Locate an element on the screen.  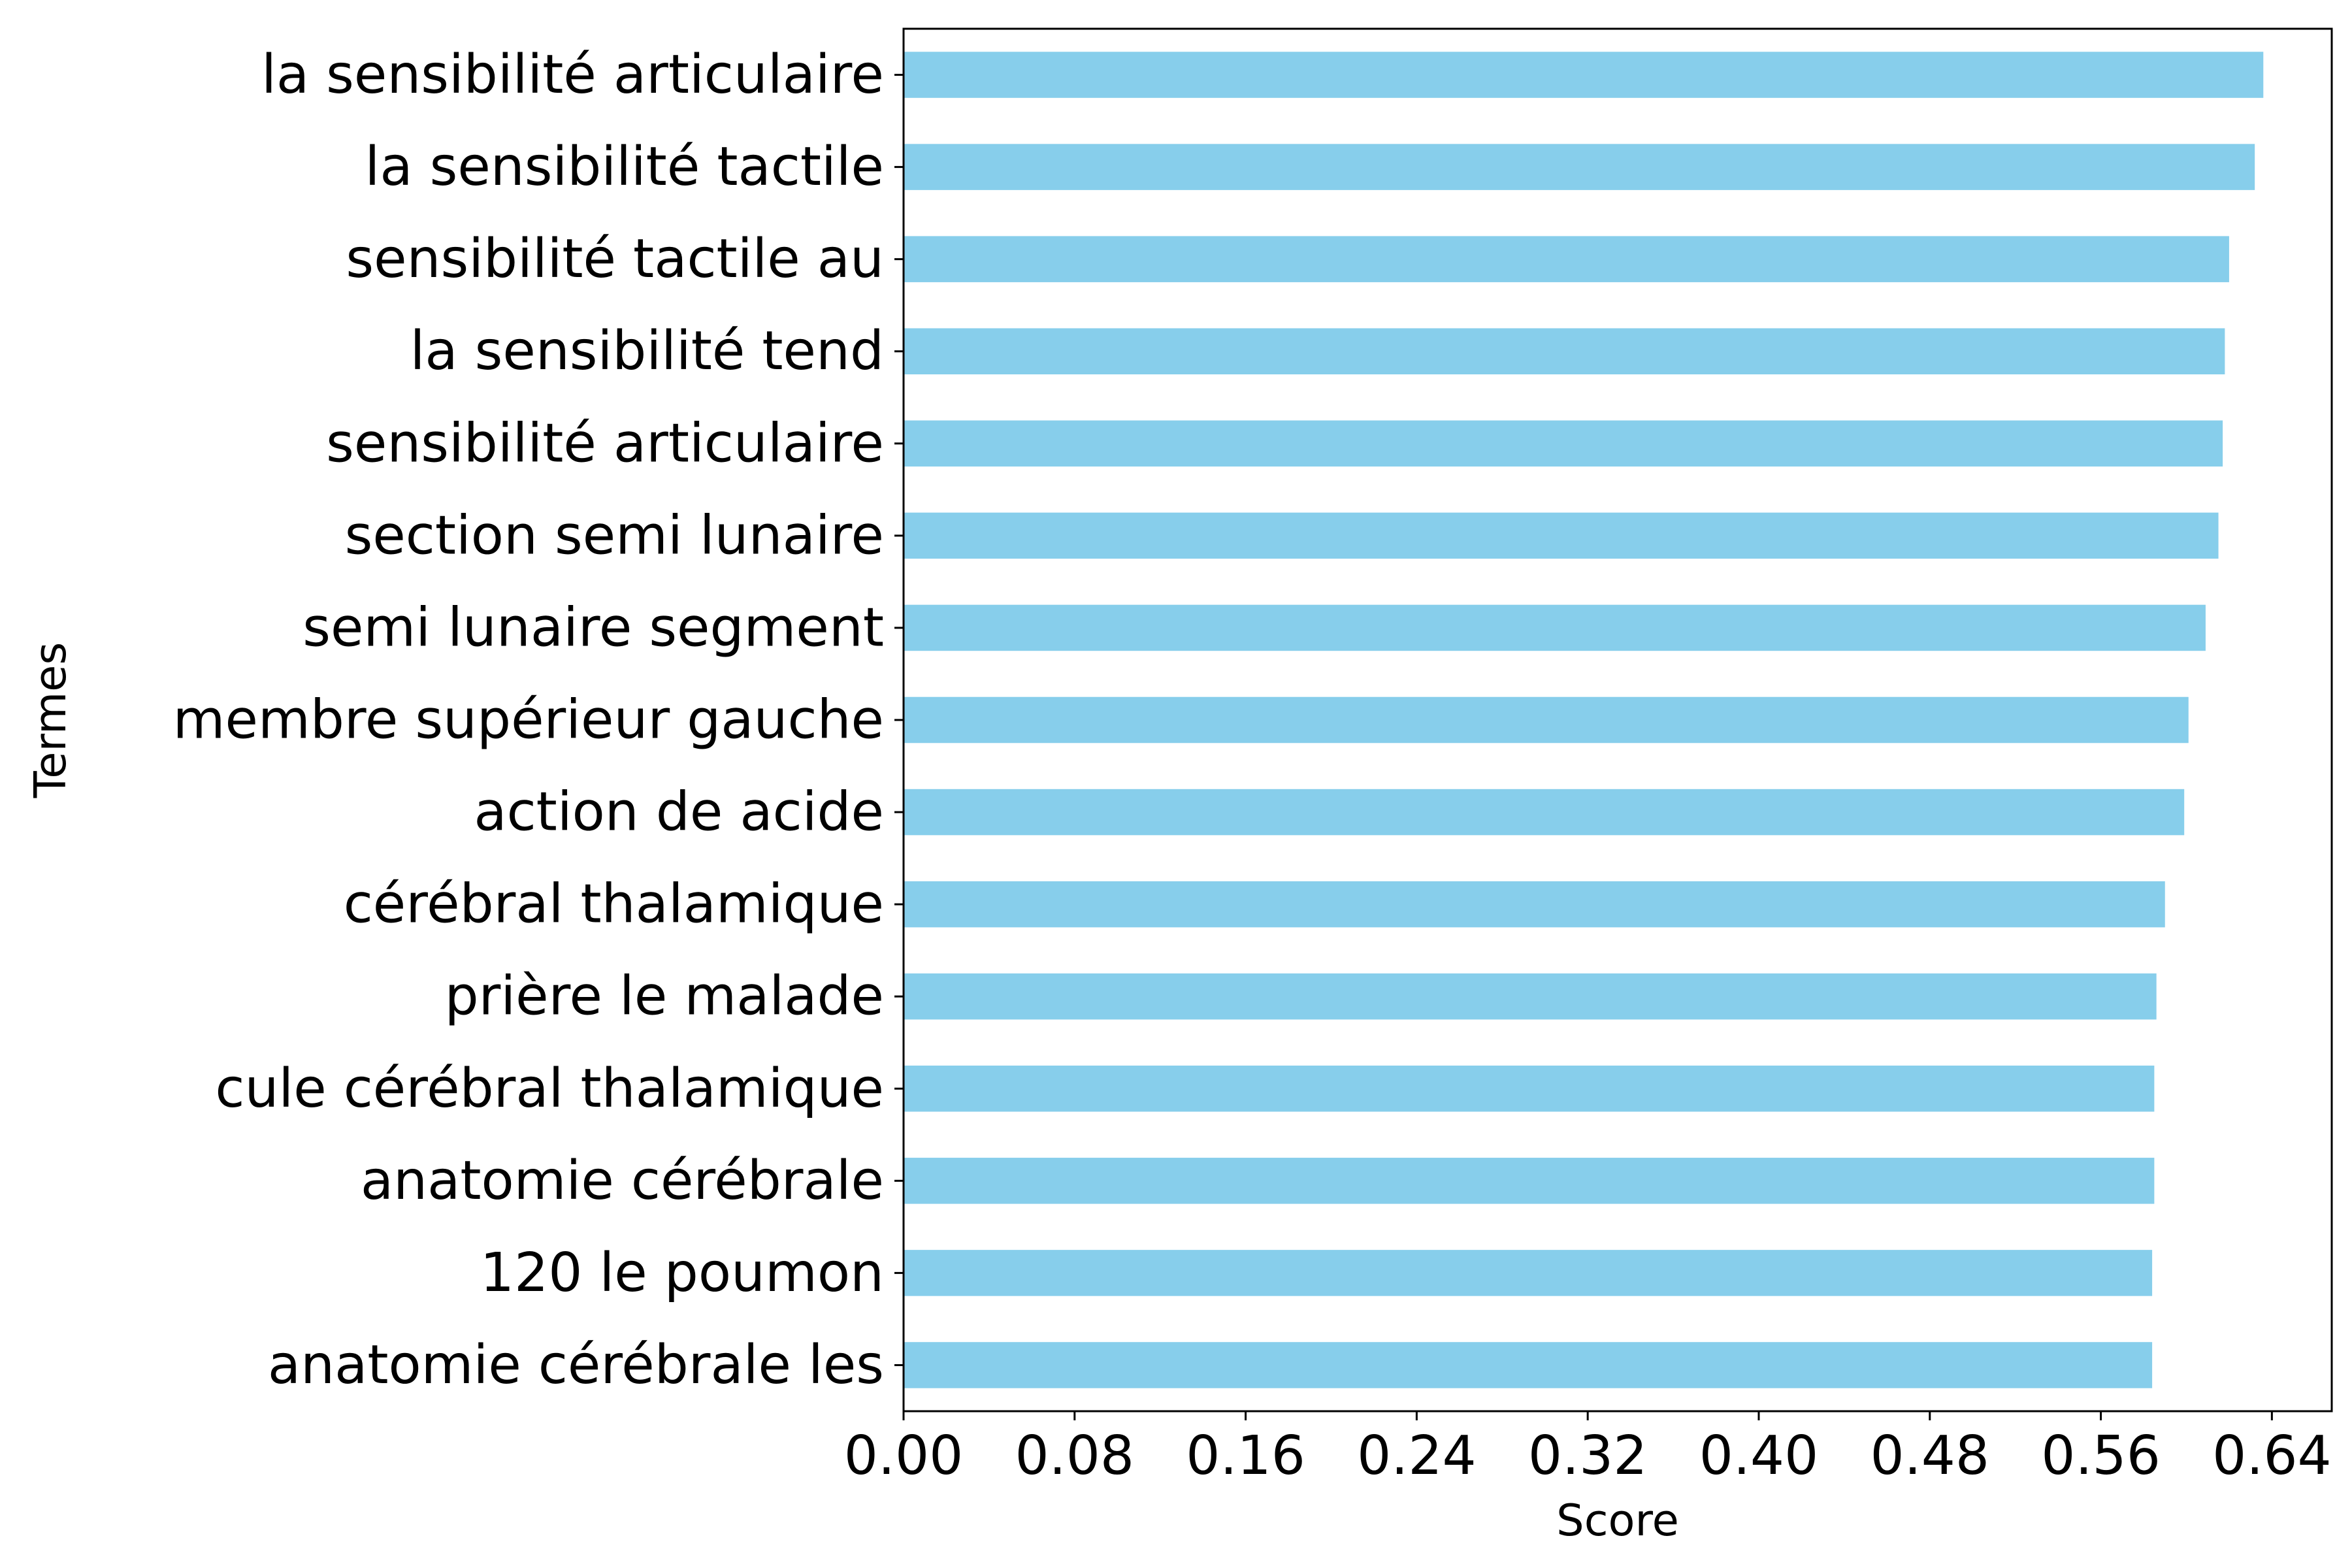
category-label: sensibilité articulaire is located at coordinates (605, 443).